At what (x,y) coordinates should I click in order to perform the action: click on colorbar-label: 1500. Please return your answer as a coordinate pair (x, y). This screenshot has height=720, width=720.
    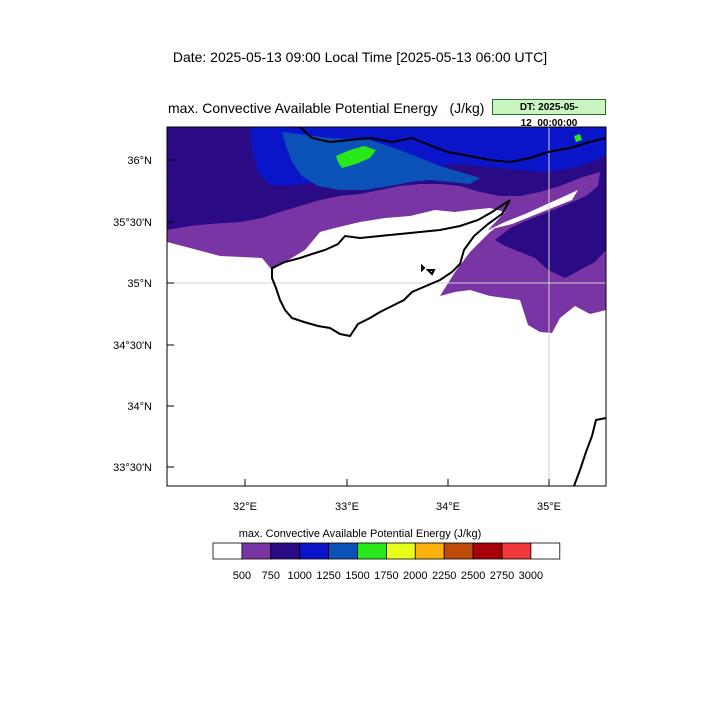
    Looking at the image, I should click on (357, 576).